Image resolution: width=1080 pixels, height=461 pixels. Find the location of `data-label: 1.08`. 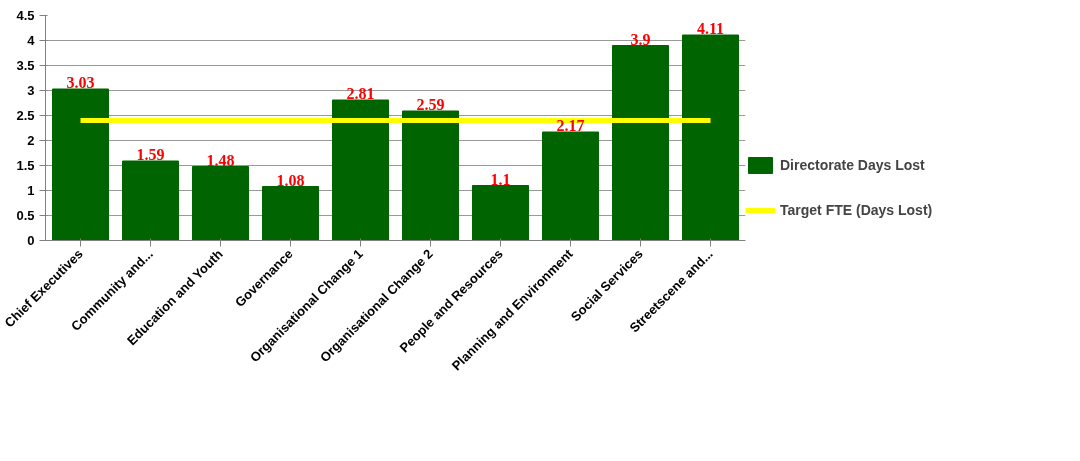

data-label: 1.08 is located at coordinates (290, 180).